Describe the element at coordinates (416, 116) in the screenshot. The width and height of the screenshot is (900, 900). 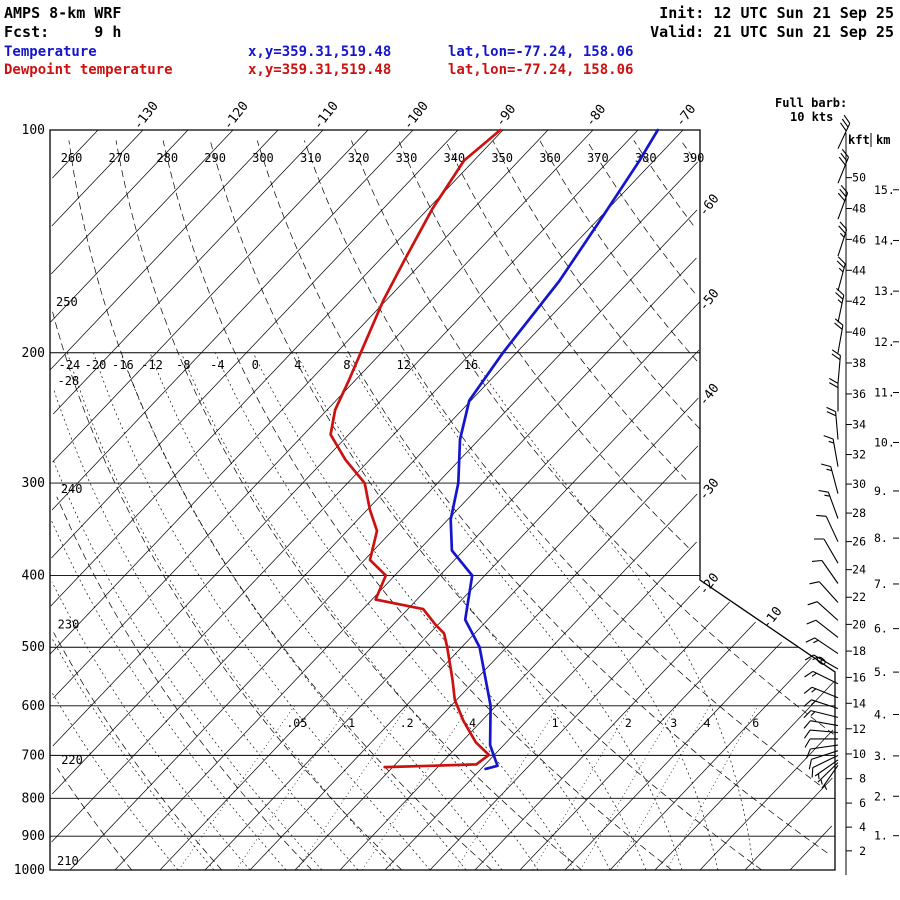
I see `svg-text: -100` at that location.